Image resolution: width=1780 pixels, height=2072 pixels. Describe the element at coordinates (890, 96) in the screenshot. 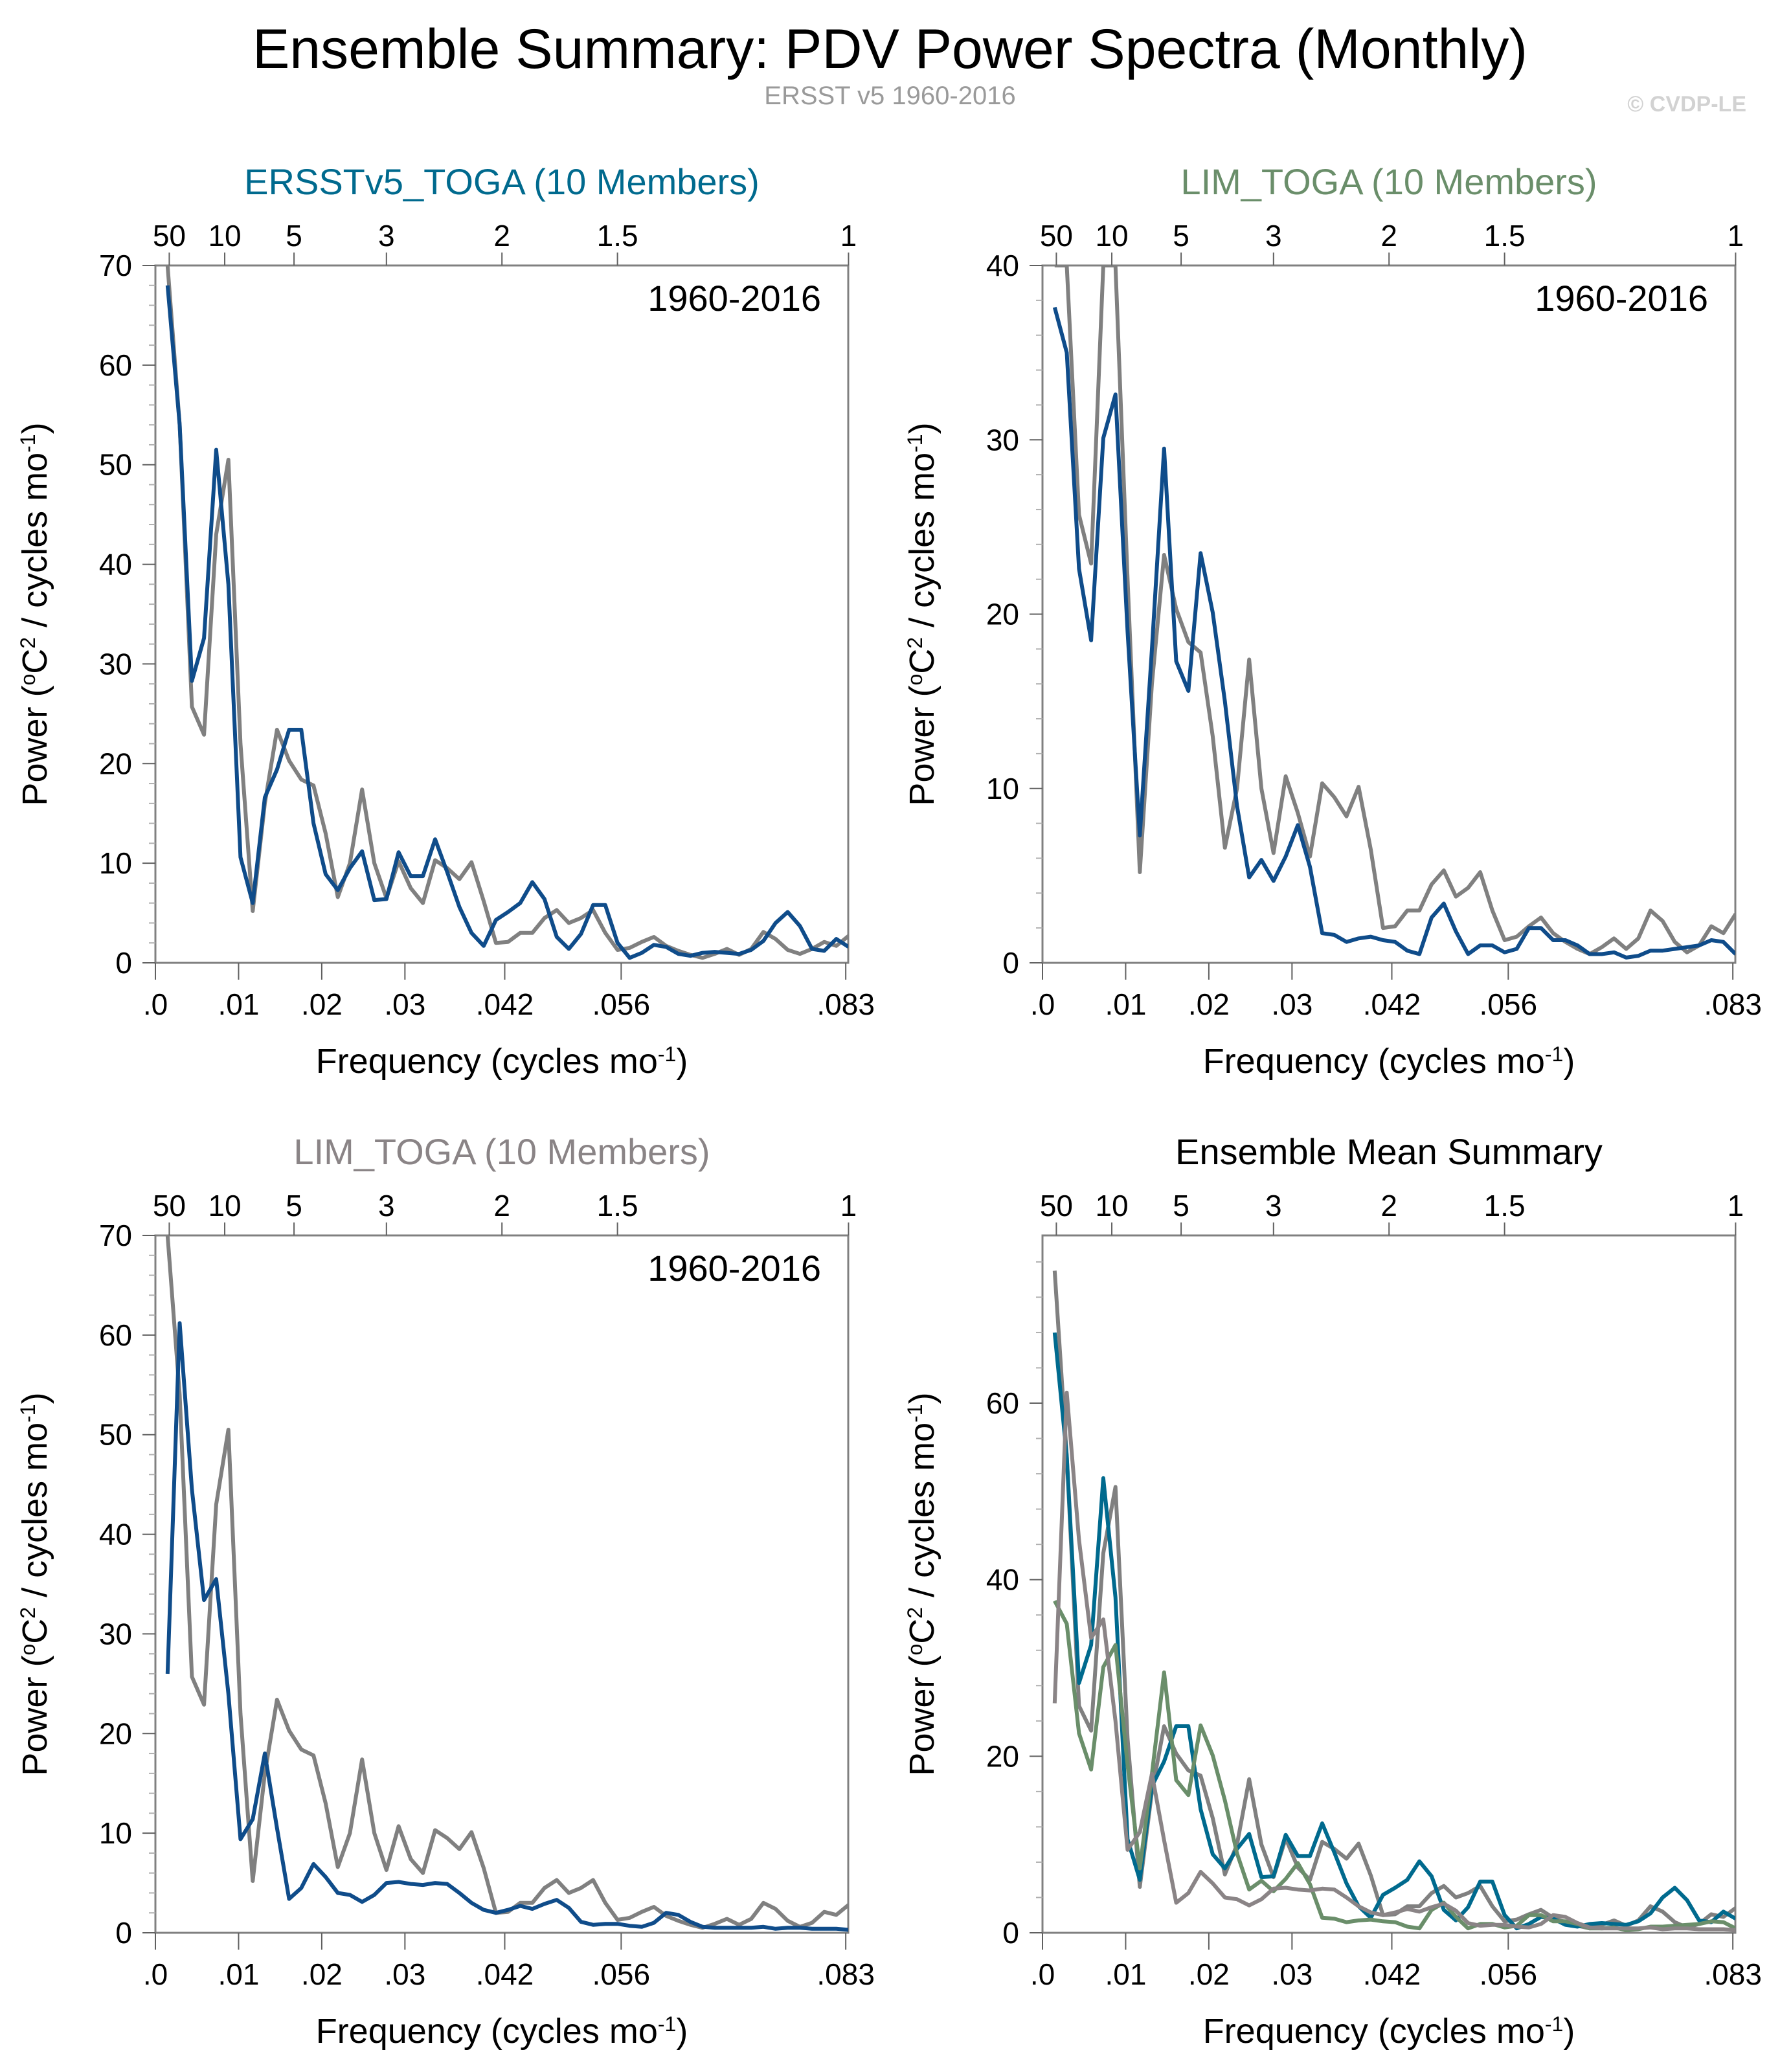

I see `figure-subtitle: ERSST v5 1960-2016` at that location.